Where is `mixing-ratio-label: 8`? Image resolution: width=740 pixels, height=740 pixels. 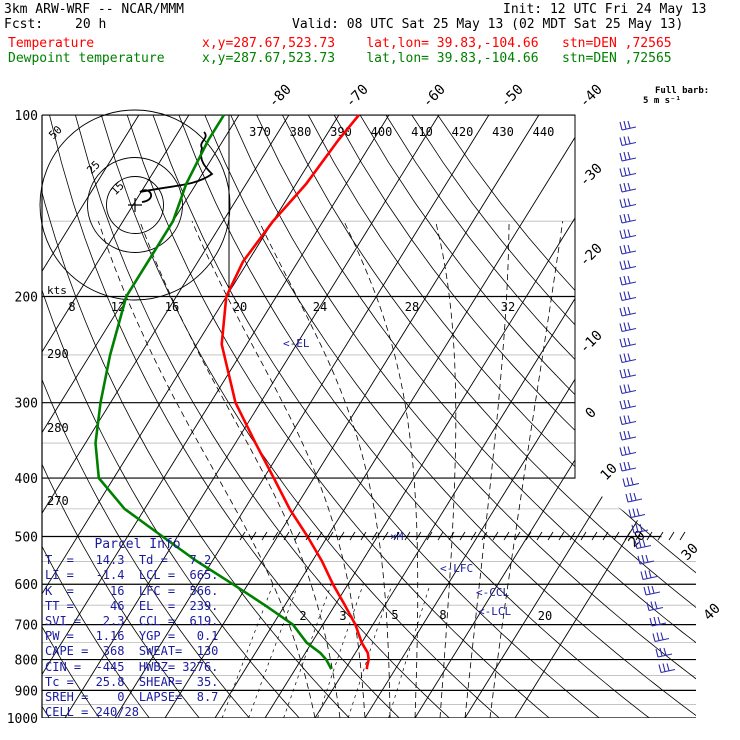 mixing-ratio-label: 8 is located at coordinates (71, 307).